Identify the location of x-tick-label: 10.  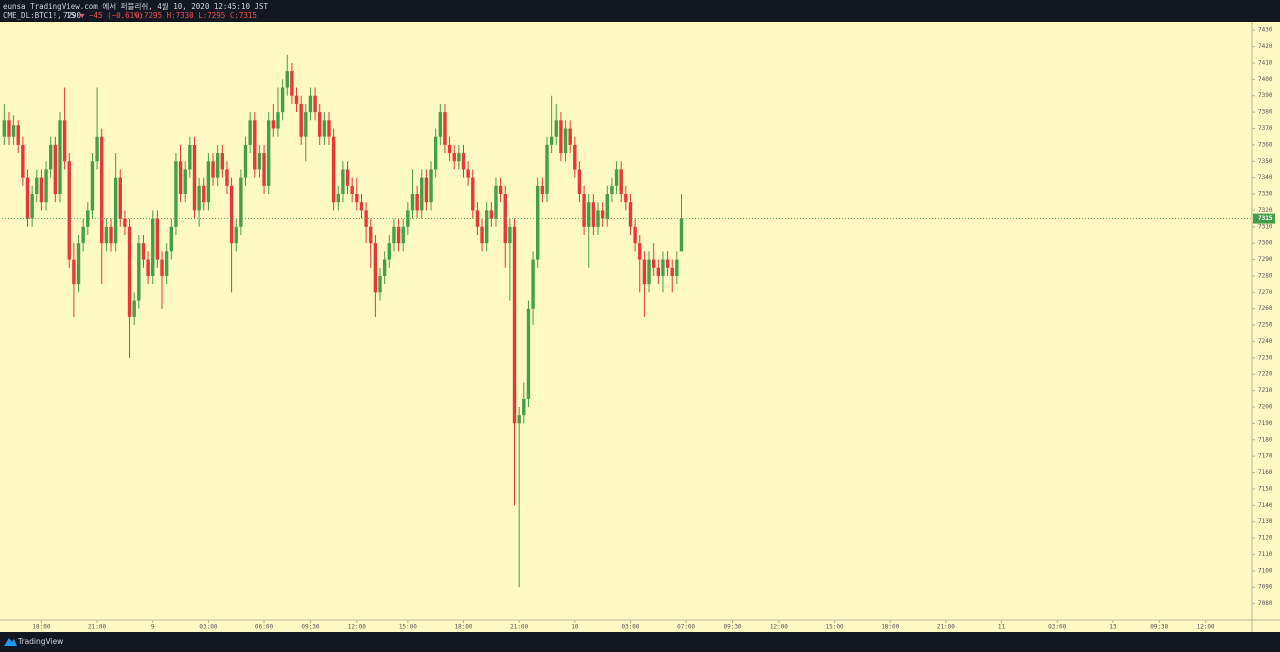
(575, 627).